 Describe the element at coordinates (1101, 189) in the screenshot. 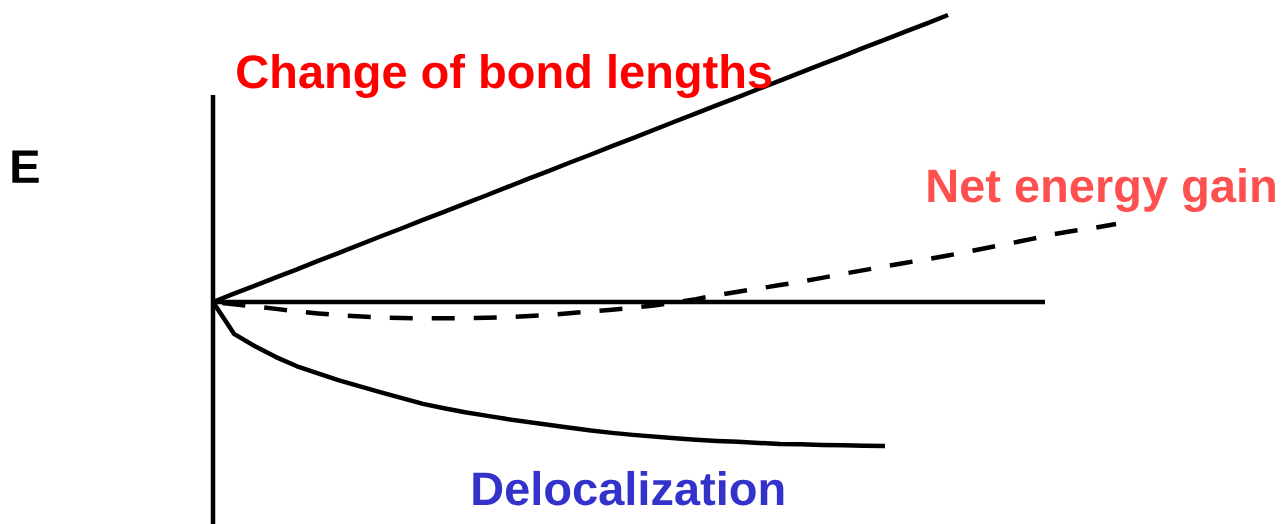

I see `series-label: Net energy gain` at that location.